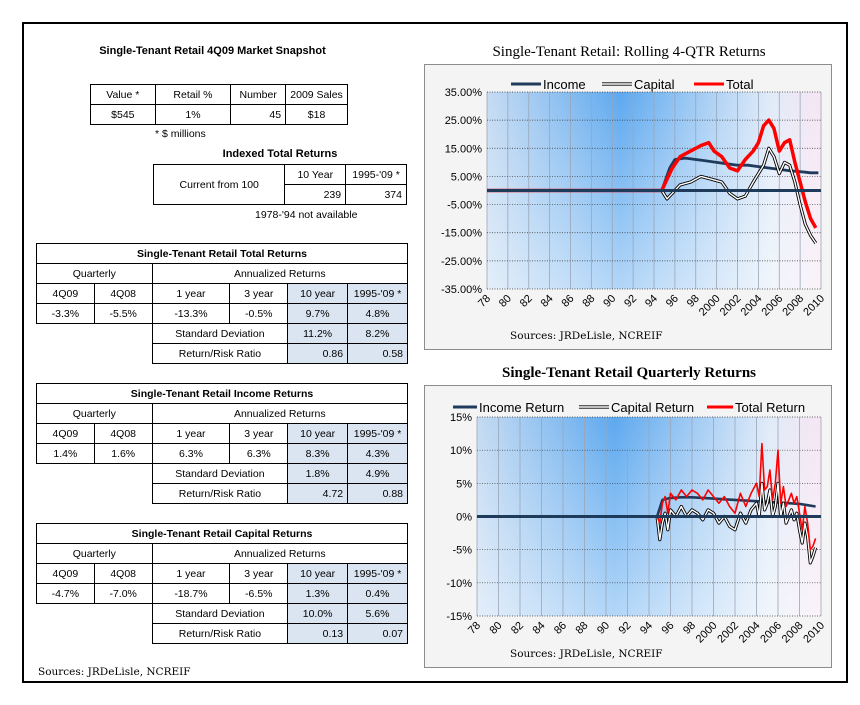  I want to click on total-value-1995: 4.8%, so click(377, 313).